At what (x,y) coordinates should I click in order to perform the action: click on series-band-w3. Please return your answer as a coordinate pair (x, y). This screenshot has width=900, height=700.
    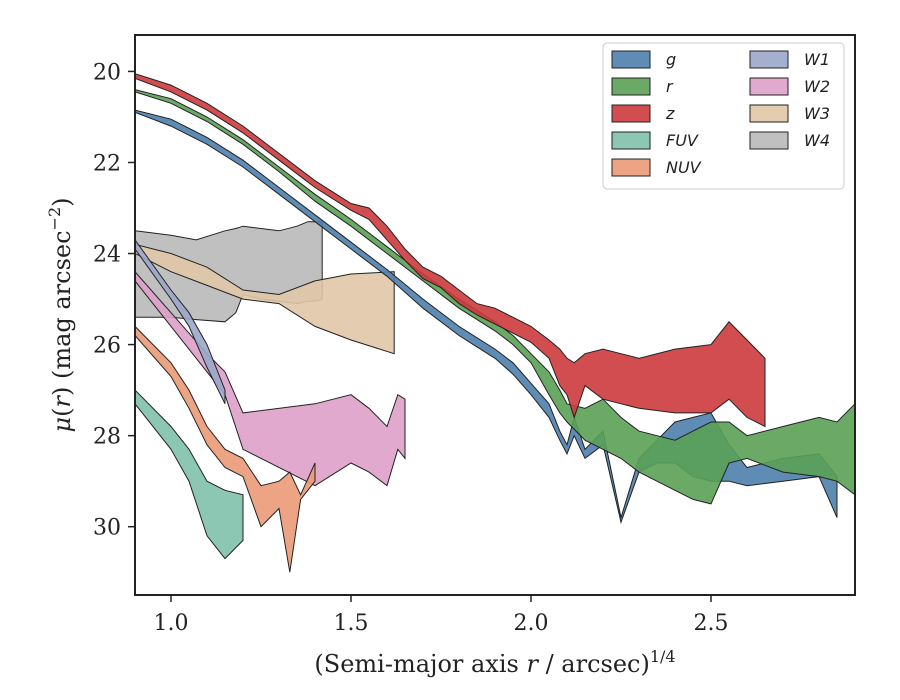
    Looking at the image, I should click on (265, 299).